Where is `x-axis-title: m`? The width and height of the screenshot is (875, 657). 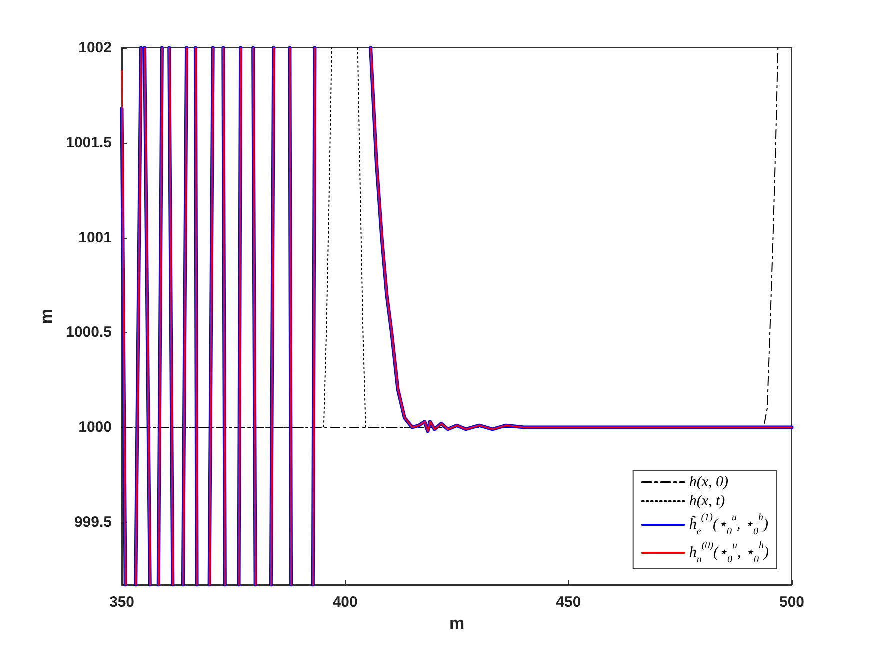
x-axis-title: m is located at coordinates (457, 623).